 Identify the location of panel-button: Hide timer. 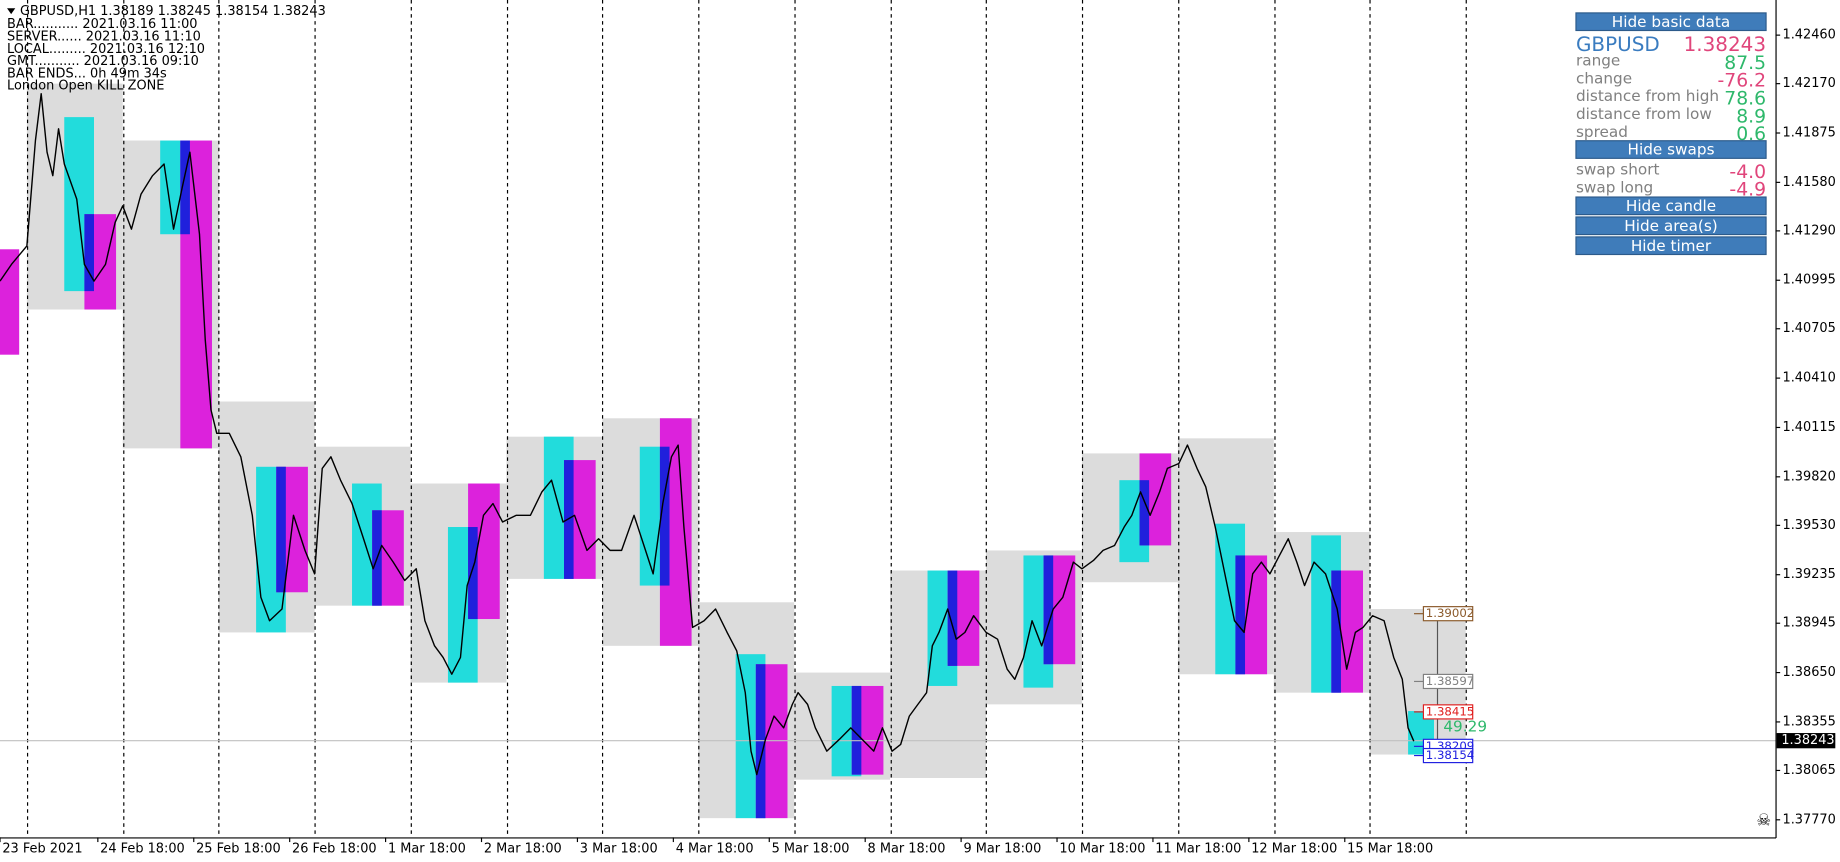
(1671, 246).